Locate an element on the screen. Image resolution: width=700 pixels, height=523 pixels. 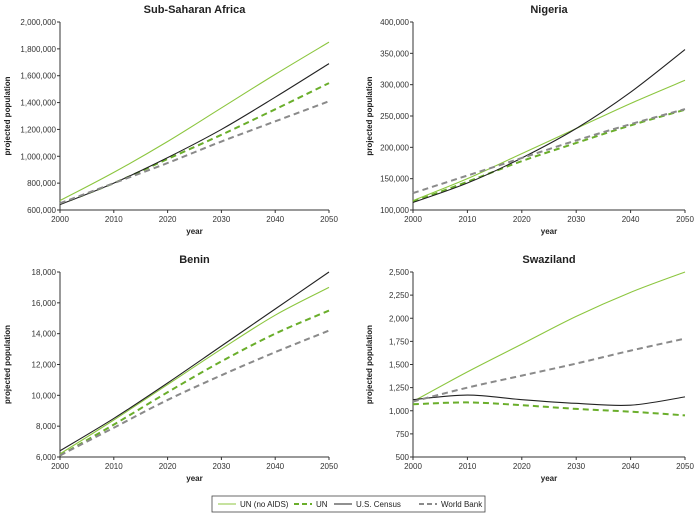
y-tick-label: 1,250 is located at coordinates (399, 388).